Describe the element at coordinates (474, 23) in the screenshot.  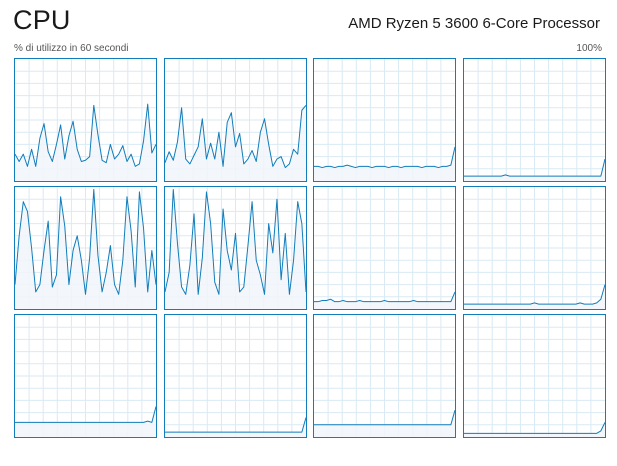
I see `processor-name: AMD Ryzen 5 3600 6-Core Processor` at that location.